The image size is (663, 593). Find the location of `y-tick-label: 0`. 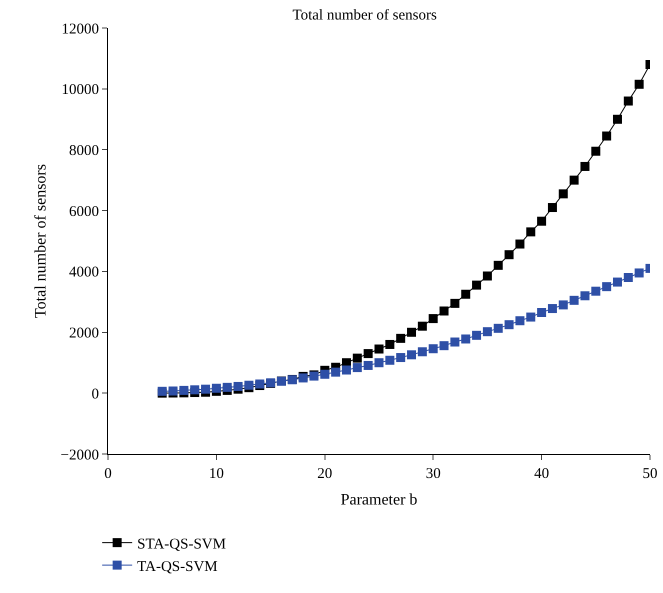

y-tick-label: 0 is located at coordinates (95, 394).